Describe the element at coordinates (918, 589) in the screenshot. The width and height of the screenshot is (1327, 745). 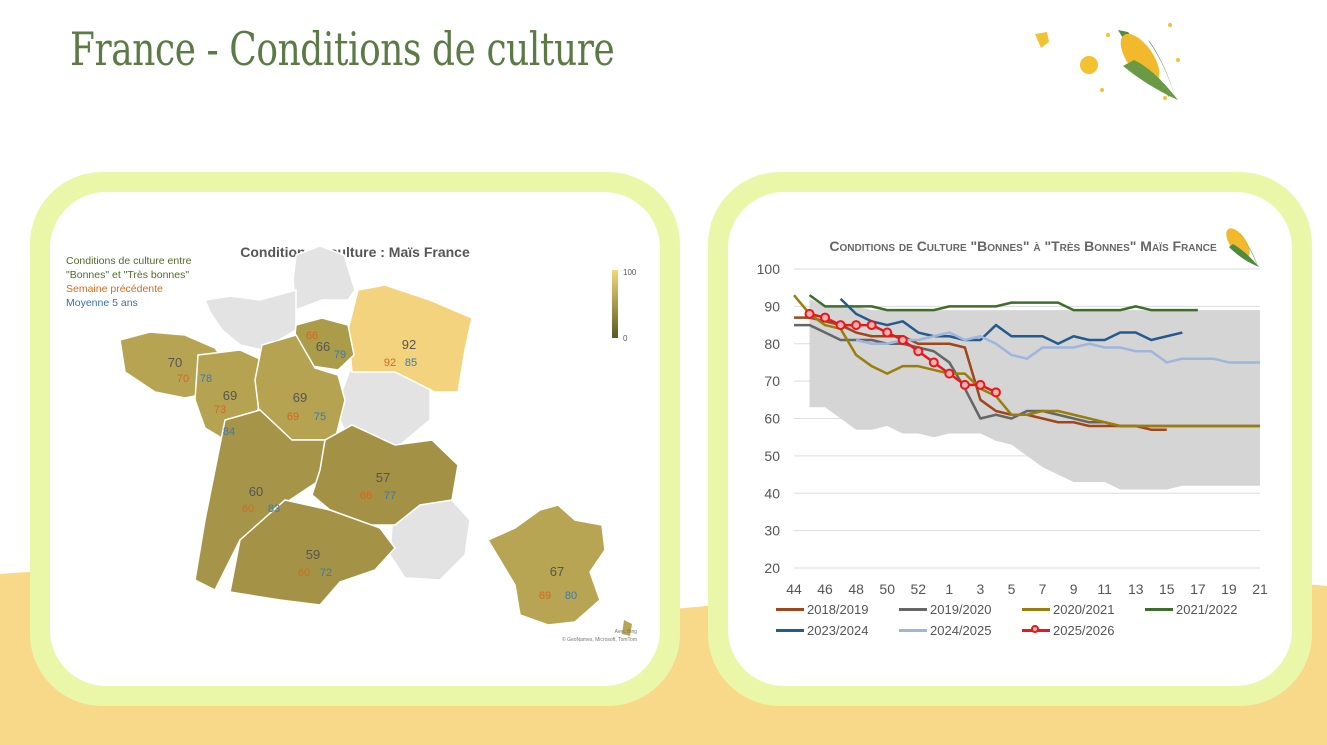
I see `x-tick-label: 52` at that location.